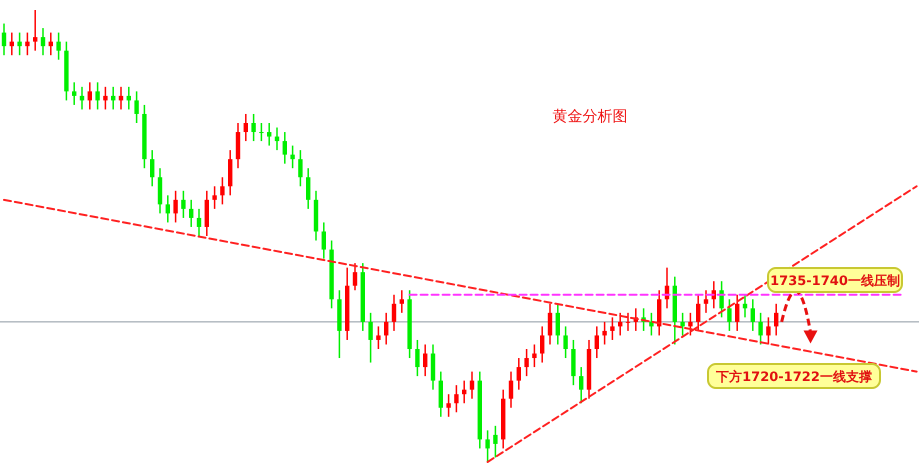  What do you see at coordinates (835, 281) in the screenshot?
I see `annotation: 1735-1740一线压制` at bounding box center [835, 281].